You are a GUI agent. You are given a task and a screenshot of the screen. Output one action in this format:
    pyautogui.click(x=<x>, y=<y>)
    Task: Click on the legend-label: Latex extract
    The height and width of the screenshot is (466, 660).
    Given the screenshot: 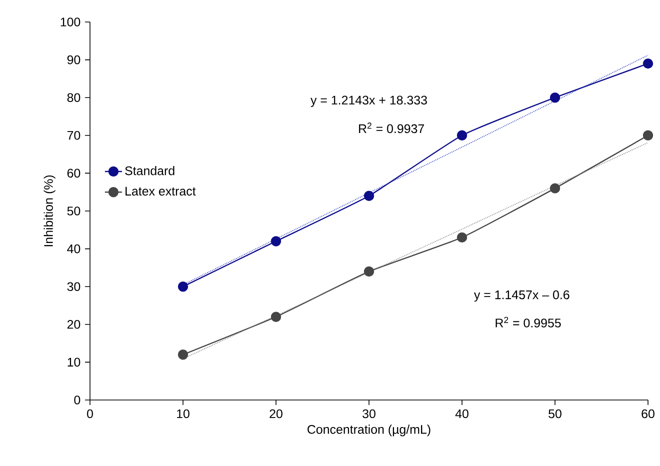 What is the action you would take?
    pyautogui.click(x=161, y=191)
    